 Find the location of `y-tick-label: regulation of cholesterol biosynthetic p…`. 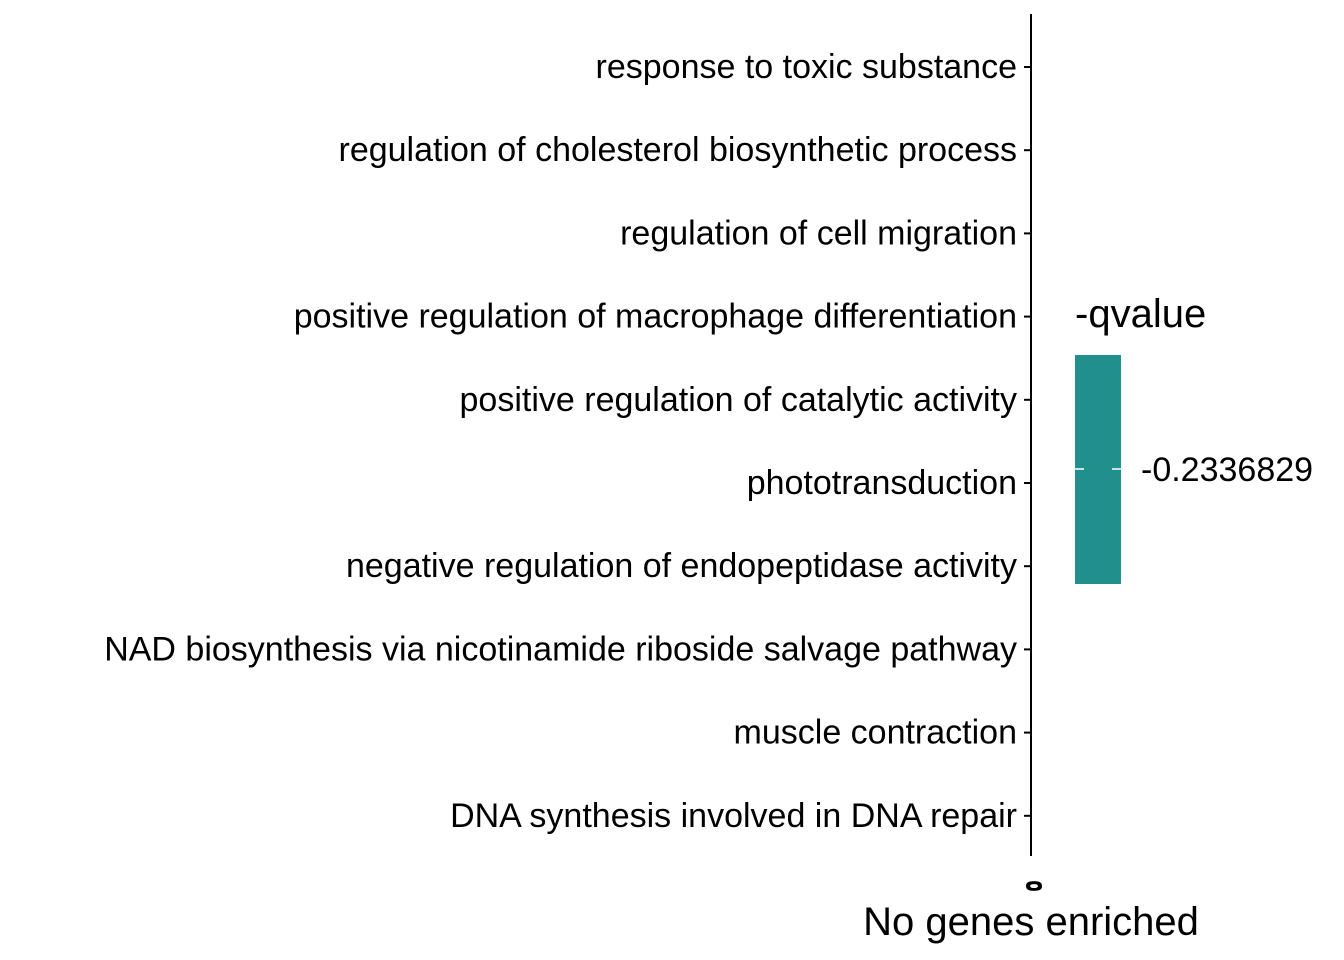

y-tick-label: regulation of cholesterol biosynthetic p… is located at coordinates (678, 150).